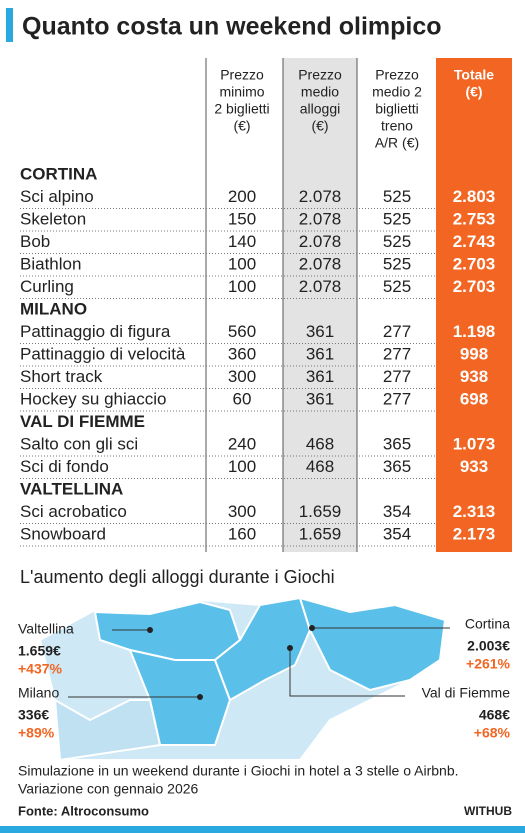 This screenshot has height=833, width=525. What do you see at coordinates (488, 811) in the screenshot?
I see `brand: WITHUB` at bounding box center [488, 811].